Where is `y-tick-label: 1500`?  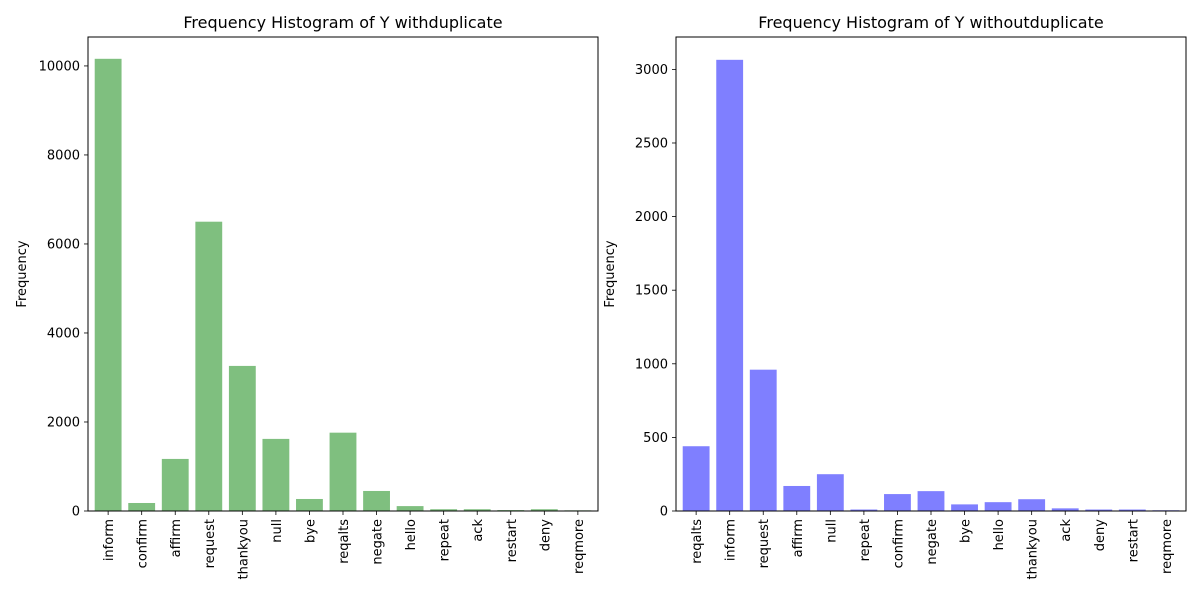
y-tick-label: 1500 is located at coordinates (651, 291).